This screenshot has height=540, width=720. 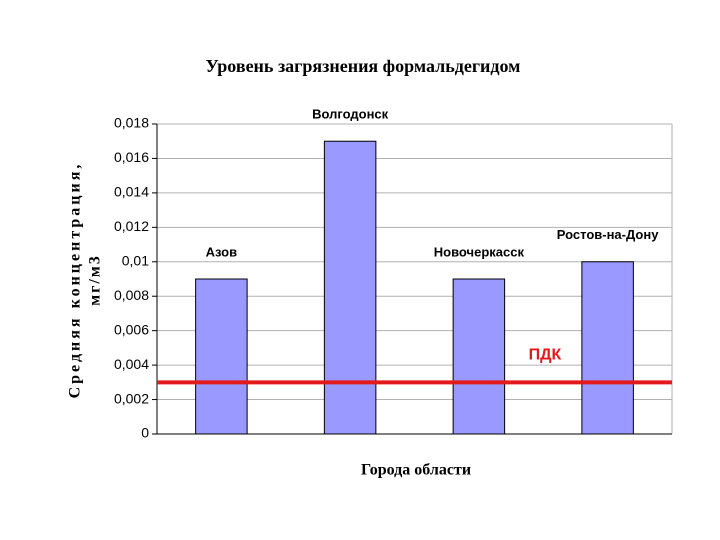 What do you see at coordinates (131, 329) in the screenshot?
I see `y-tick-label: 0,006` at bounding box center [131, 329].